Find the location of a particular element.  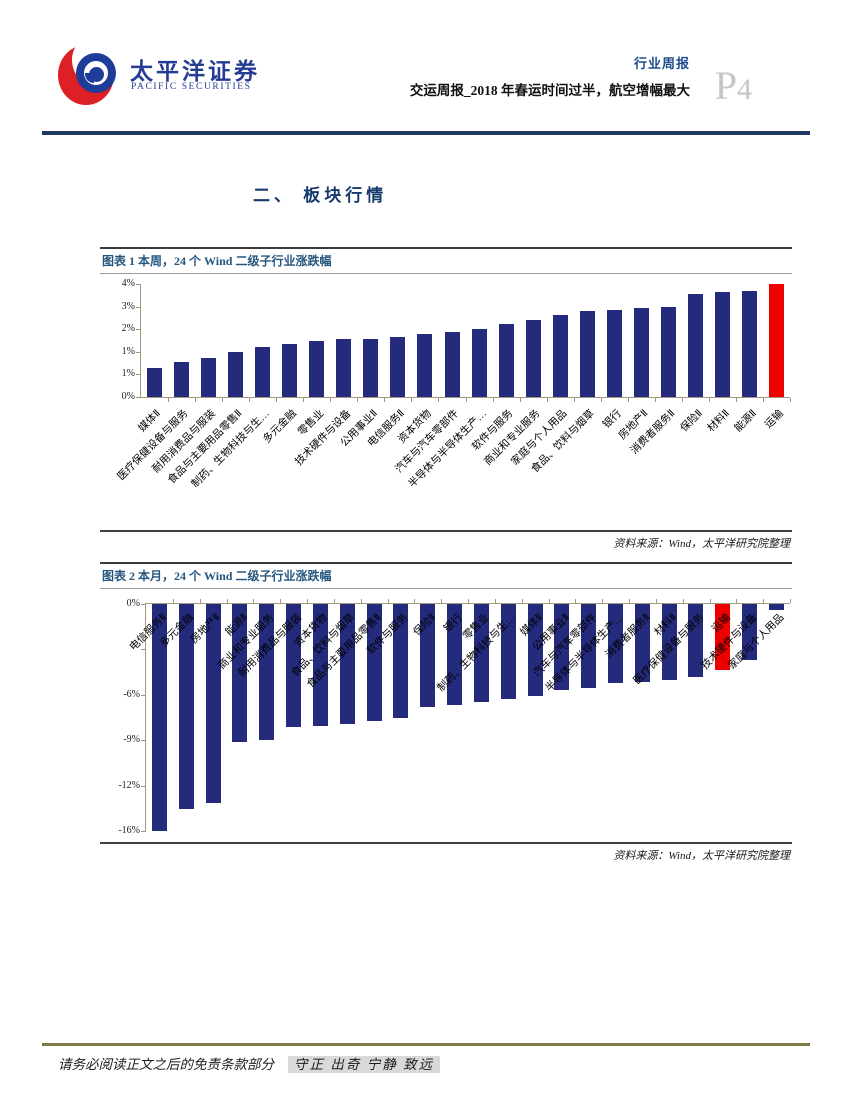

chart2-title: 图表 2 本月，24 个 Wind 二级子行业涨跌幅 is located at coordinates (446, 575).